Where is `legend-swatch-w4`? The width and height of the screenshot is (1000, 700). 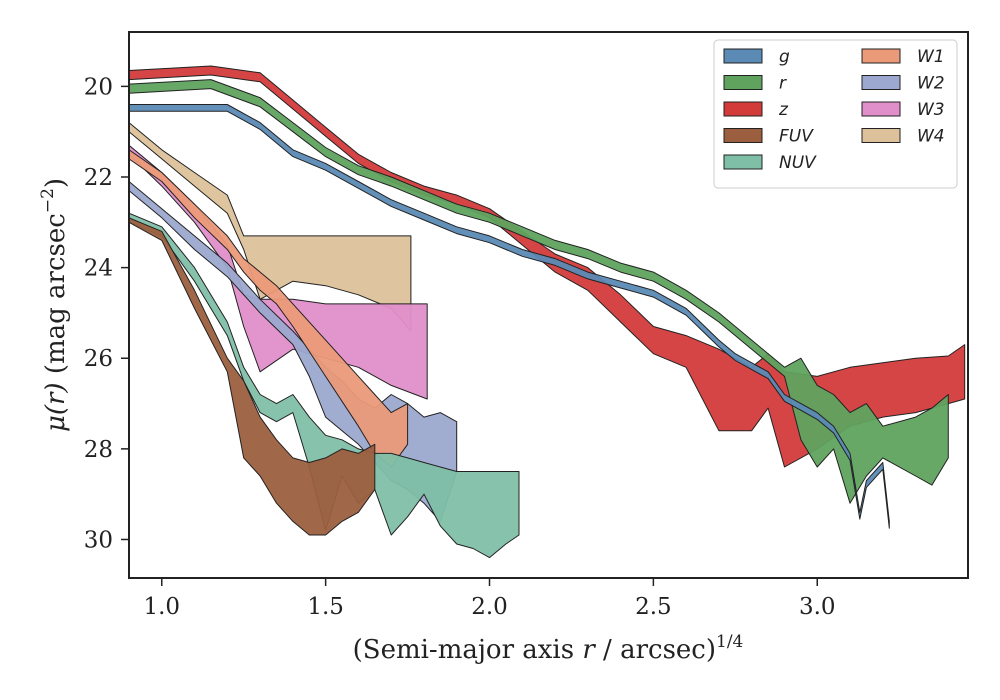
legend-swatch-w4 is located at coordinates (881, 135).